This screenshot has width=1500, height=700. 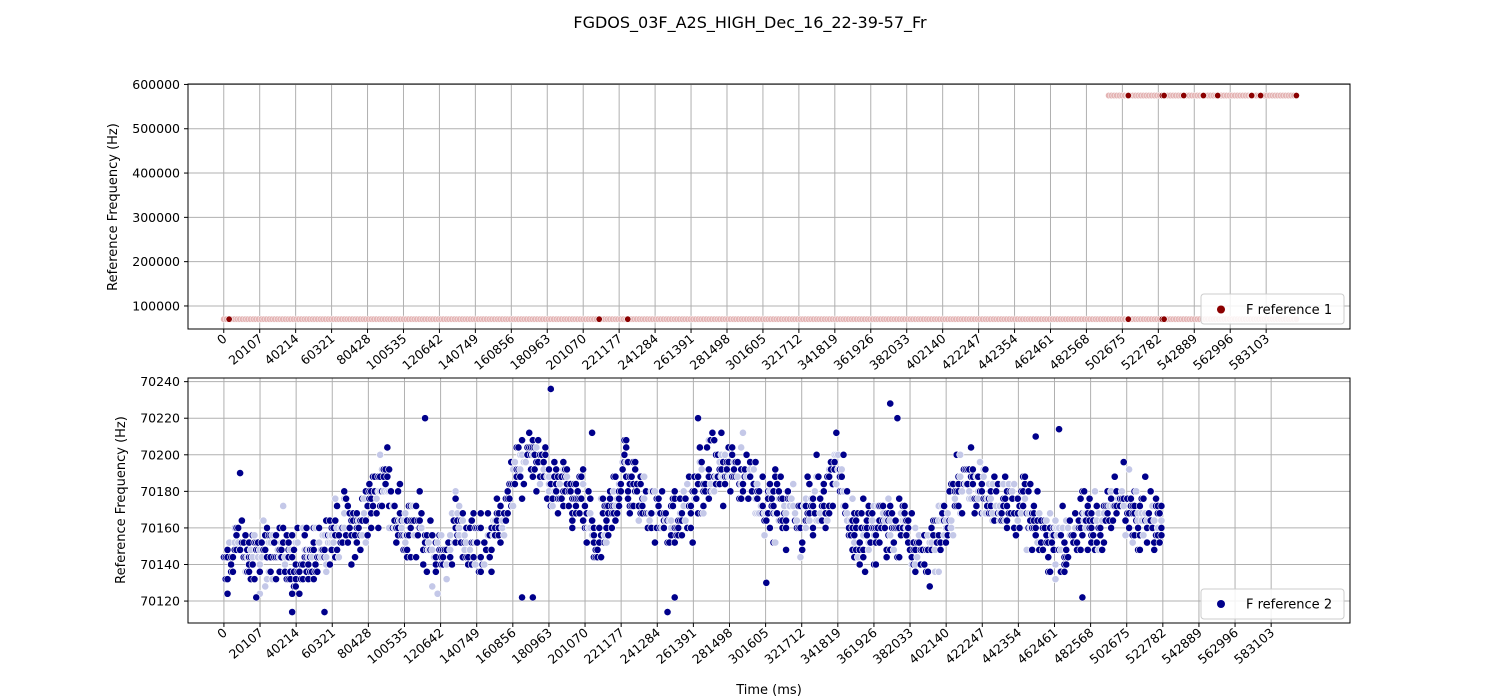 What do you see at coordinates (317, 349) in the screenshot?
I see `x-tick-label: 60321` at bounding box center [317, 349].